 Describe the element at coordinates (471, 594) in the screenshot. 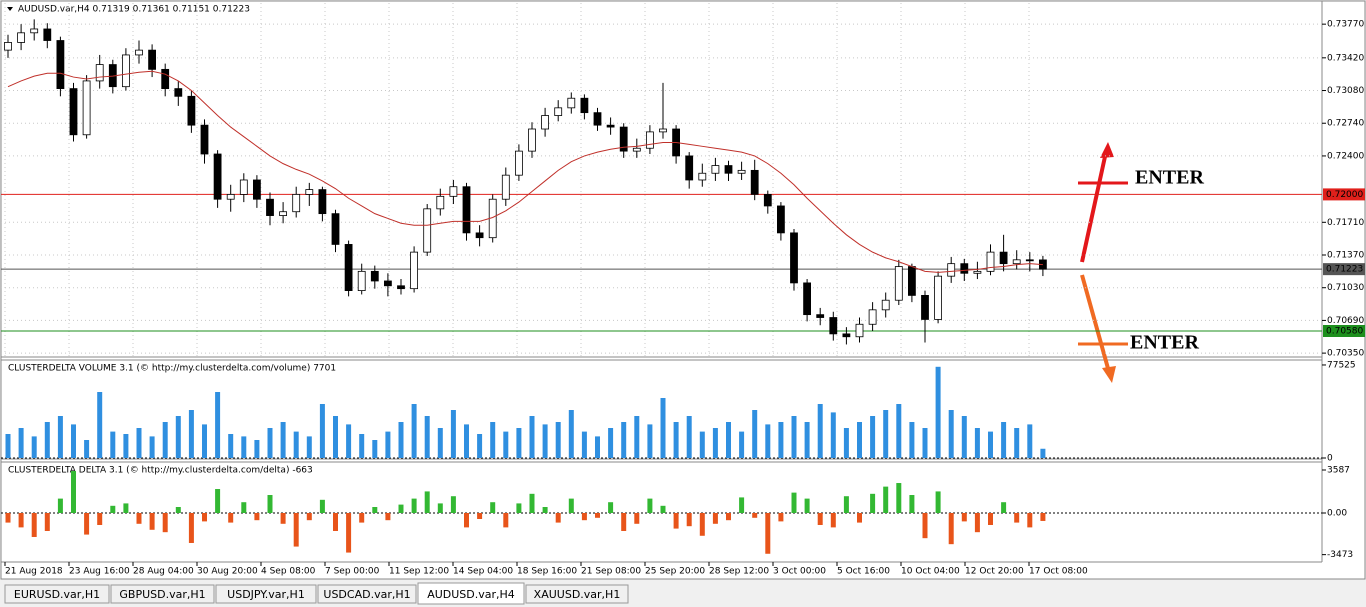

I see `tab: AUDUSD.var,H4` at that location.